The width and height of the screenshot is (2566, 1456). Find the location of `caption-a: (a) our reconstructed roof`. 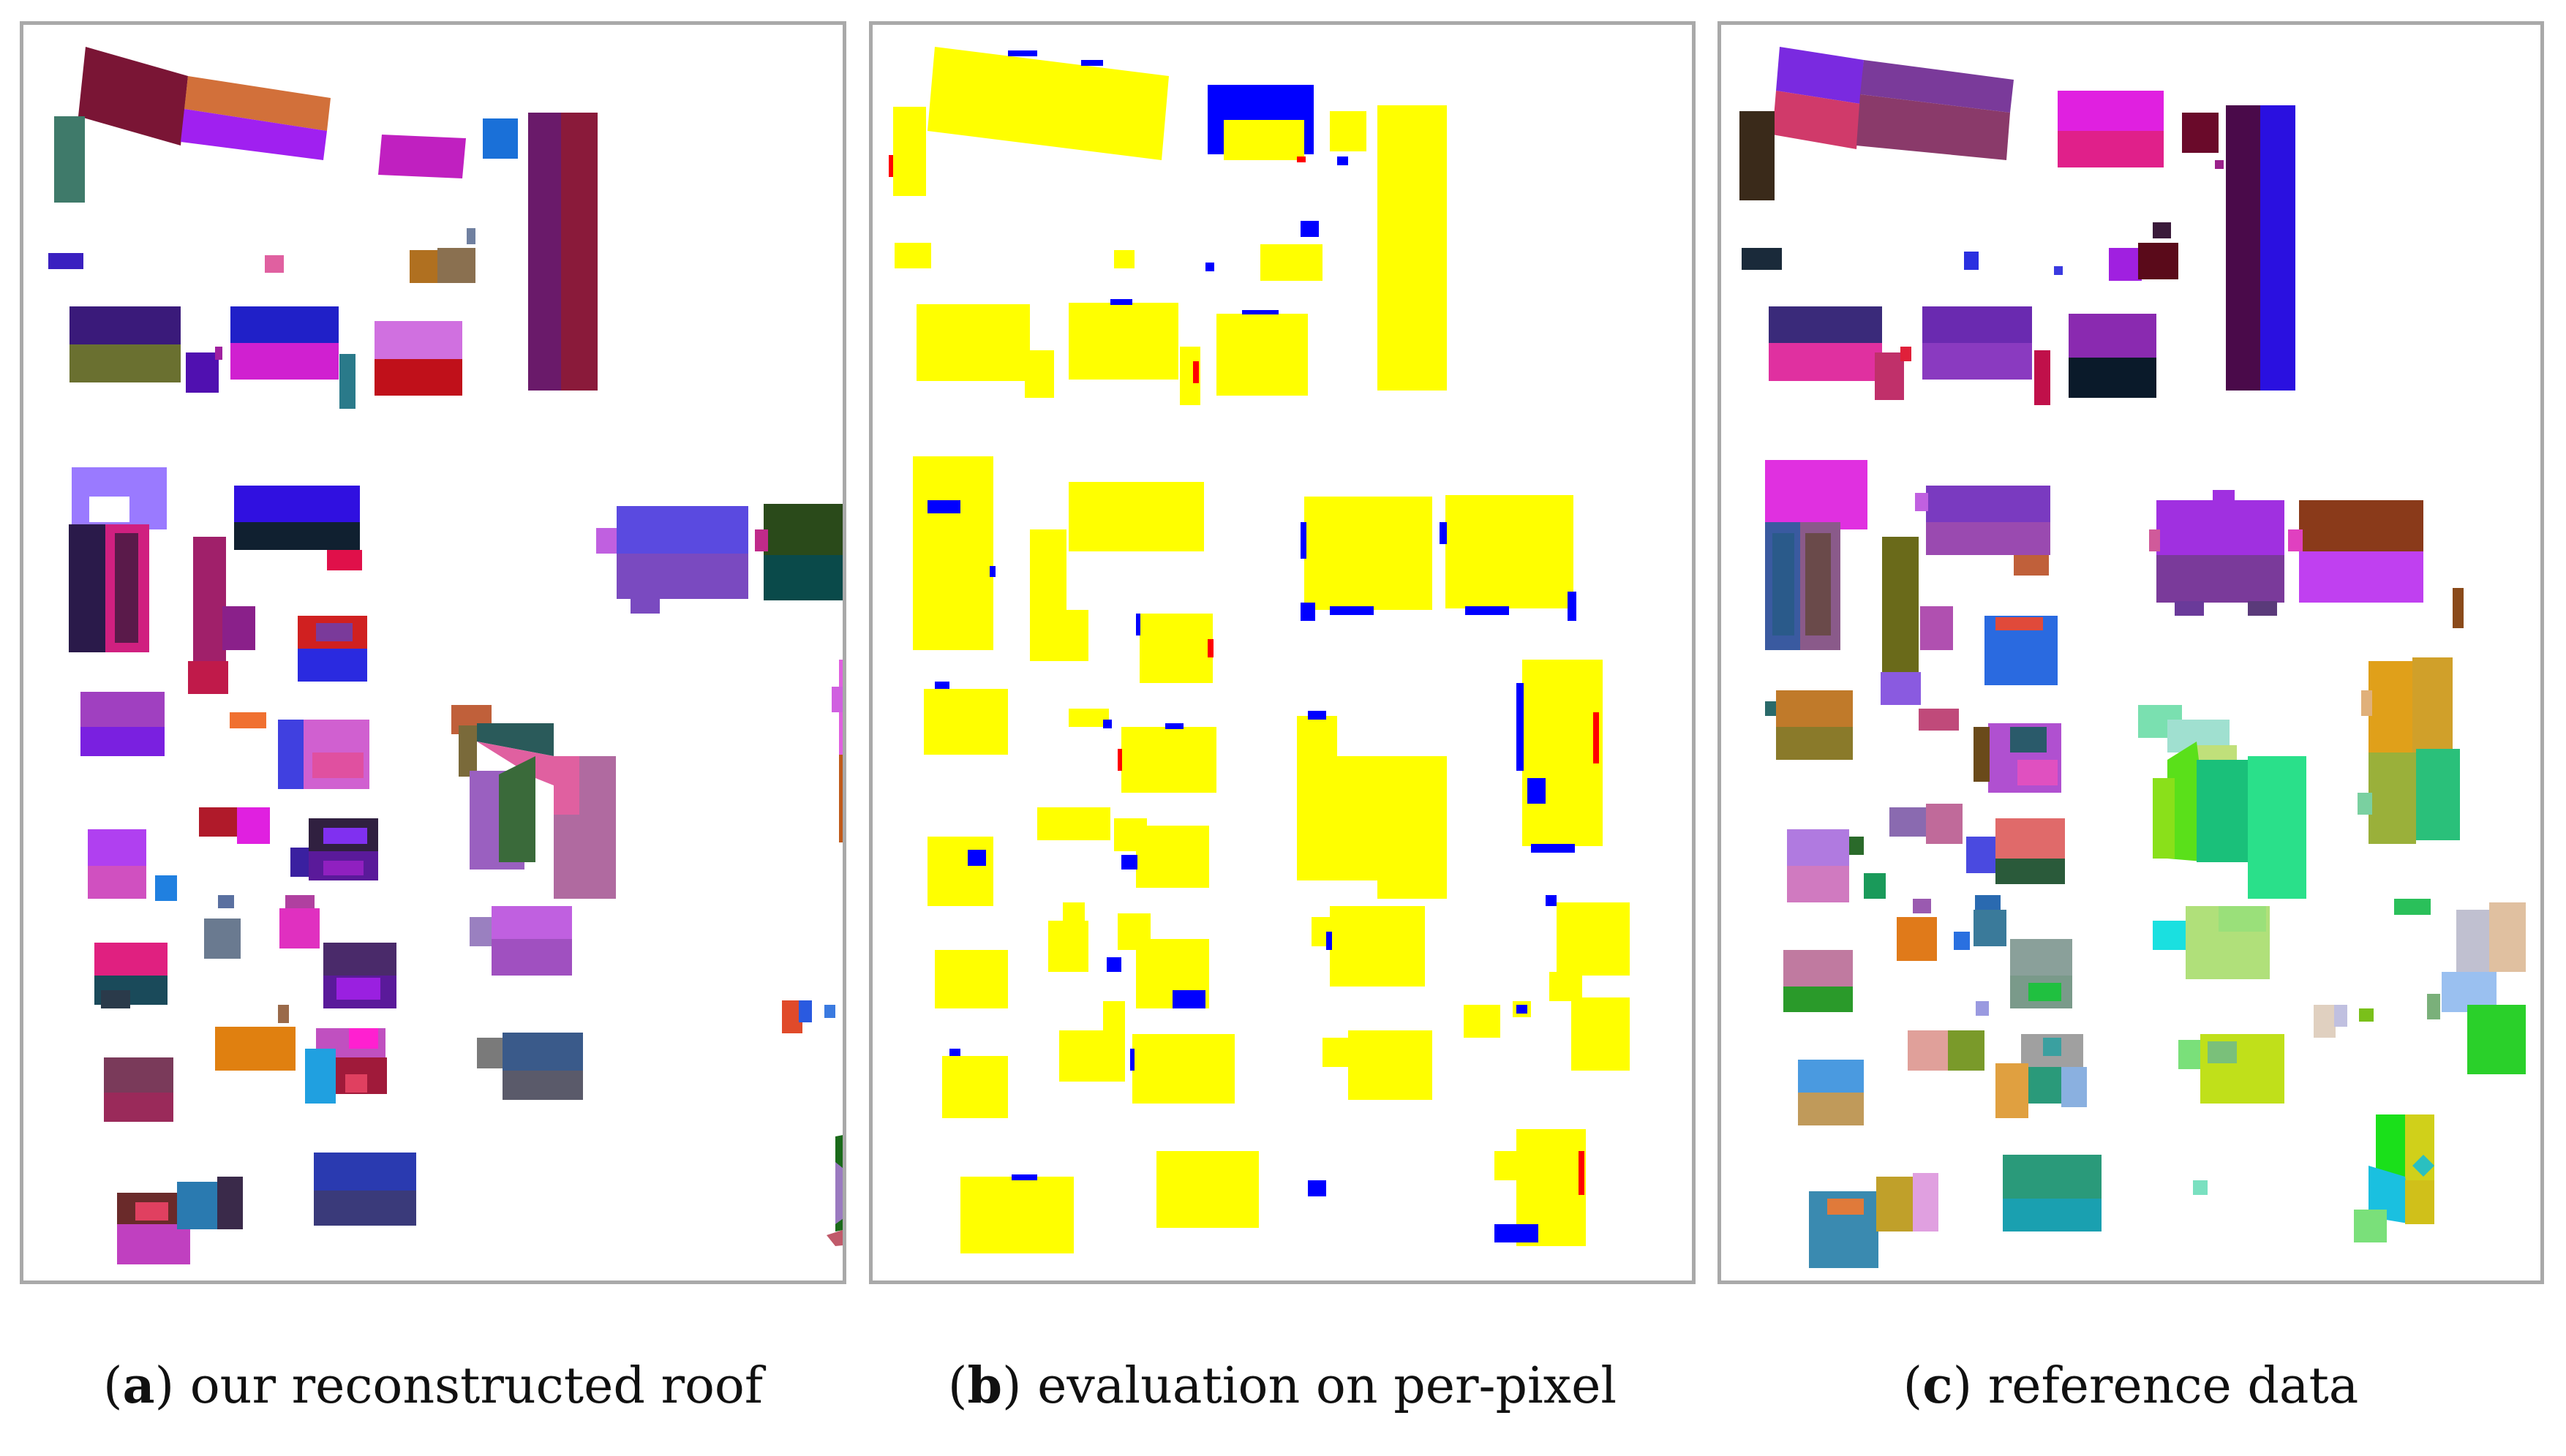

caption-a: (a) our reconstructed roof is located at coordinates (433, 1386).